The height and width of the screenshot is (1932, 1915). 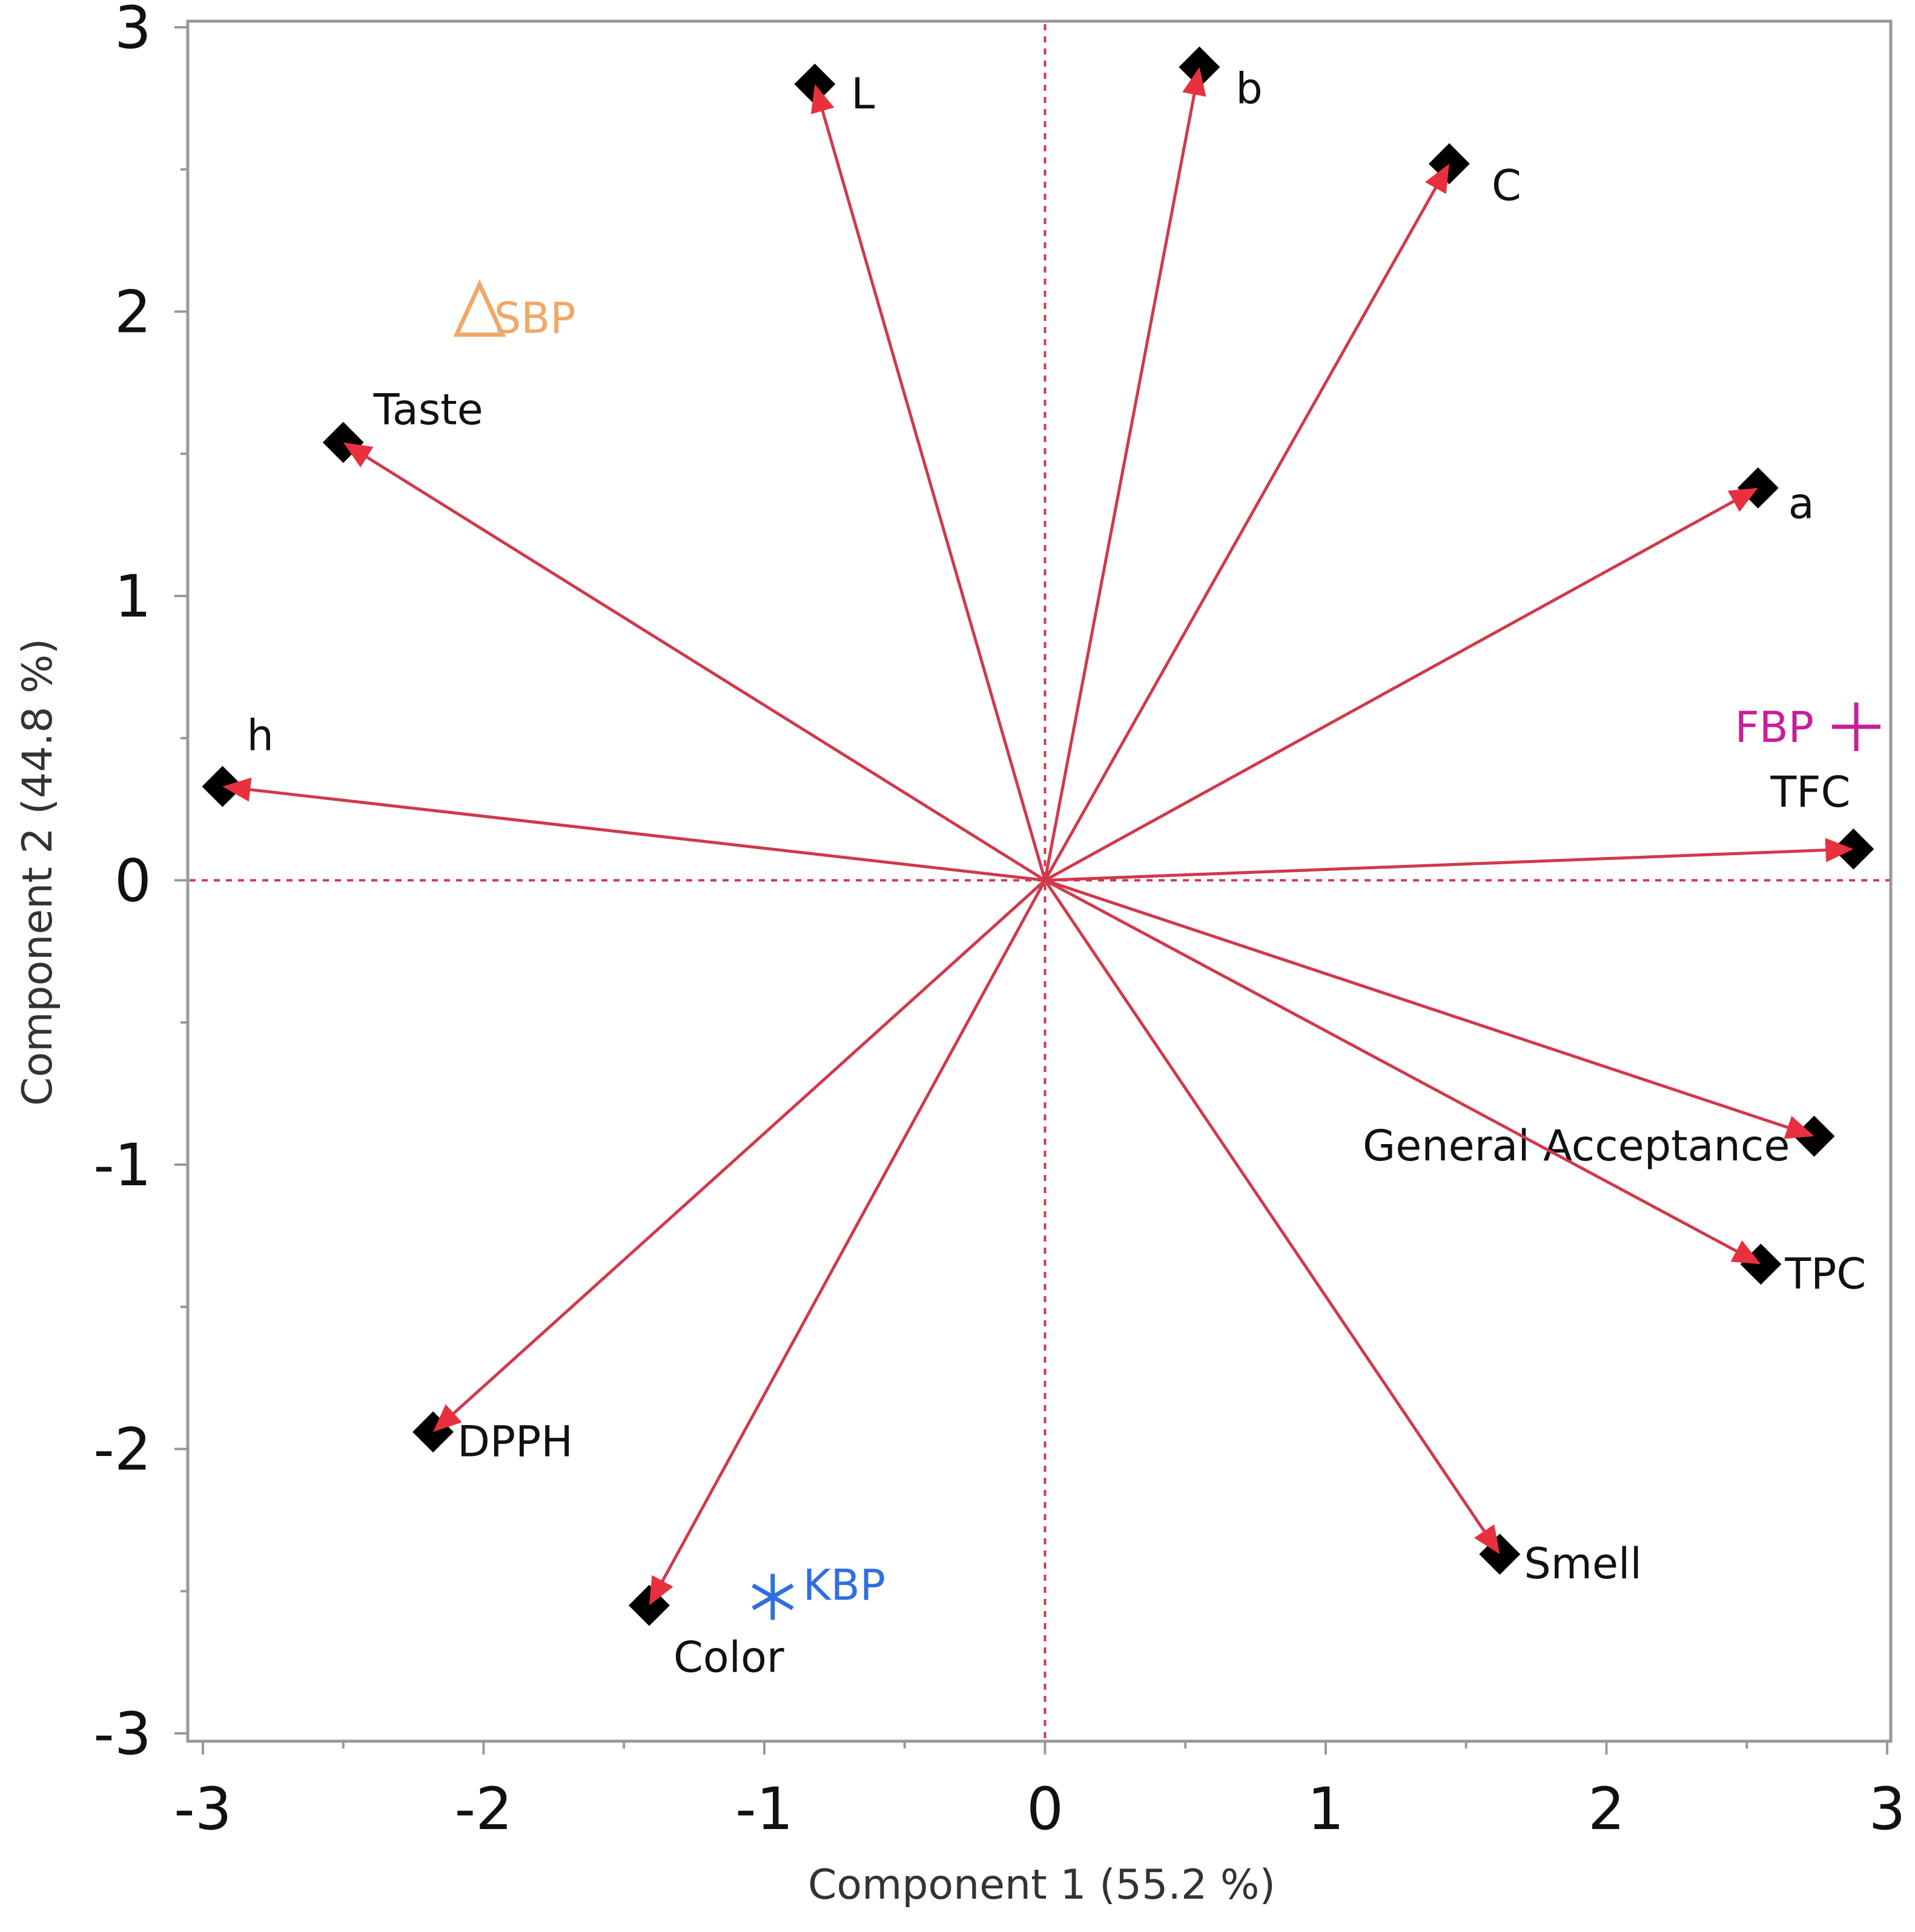 What do you see at coordinates (764, 1809) in the screenshot?
I see `x-tick-label: -1` at bounding box center [764, 1809].